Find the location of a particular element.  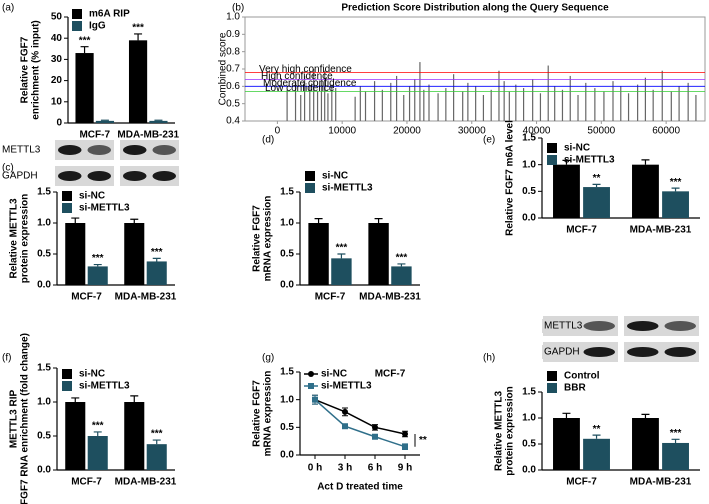

panel-label: (e) is located at coordinates (489, 140).